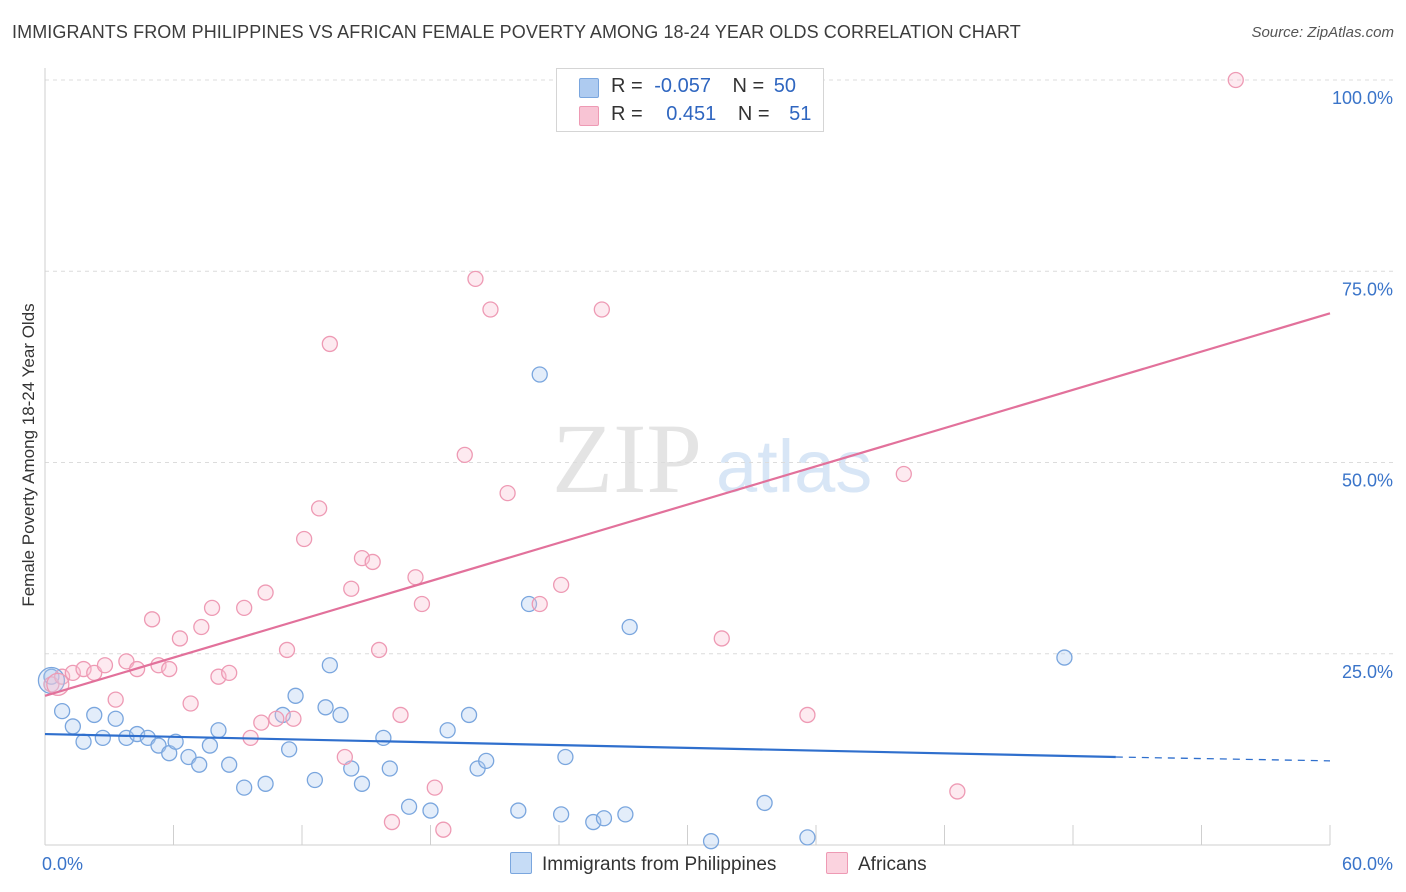 The height and width of the screenshot is (892, 1406). Describe the element at coordinates (837, 863) in the screenshot. I see `bottom-legend-swatch-africans` at that location.